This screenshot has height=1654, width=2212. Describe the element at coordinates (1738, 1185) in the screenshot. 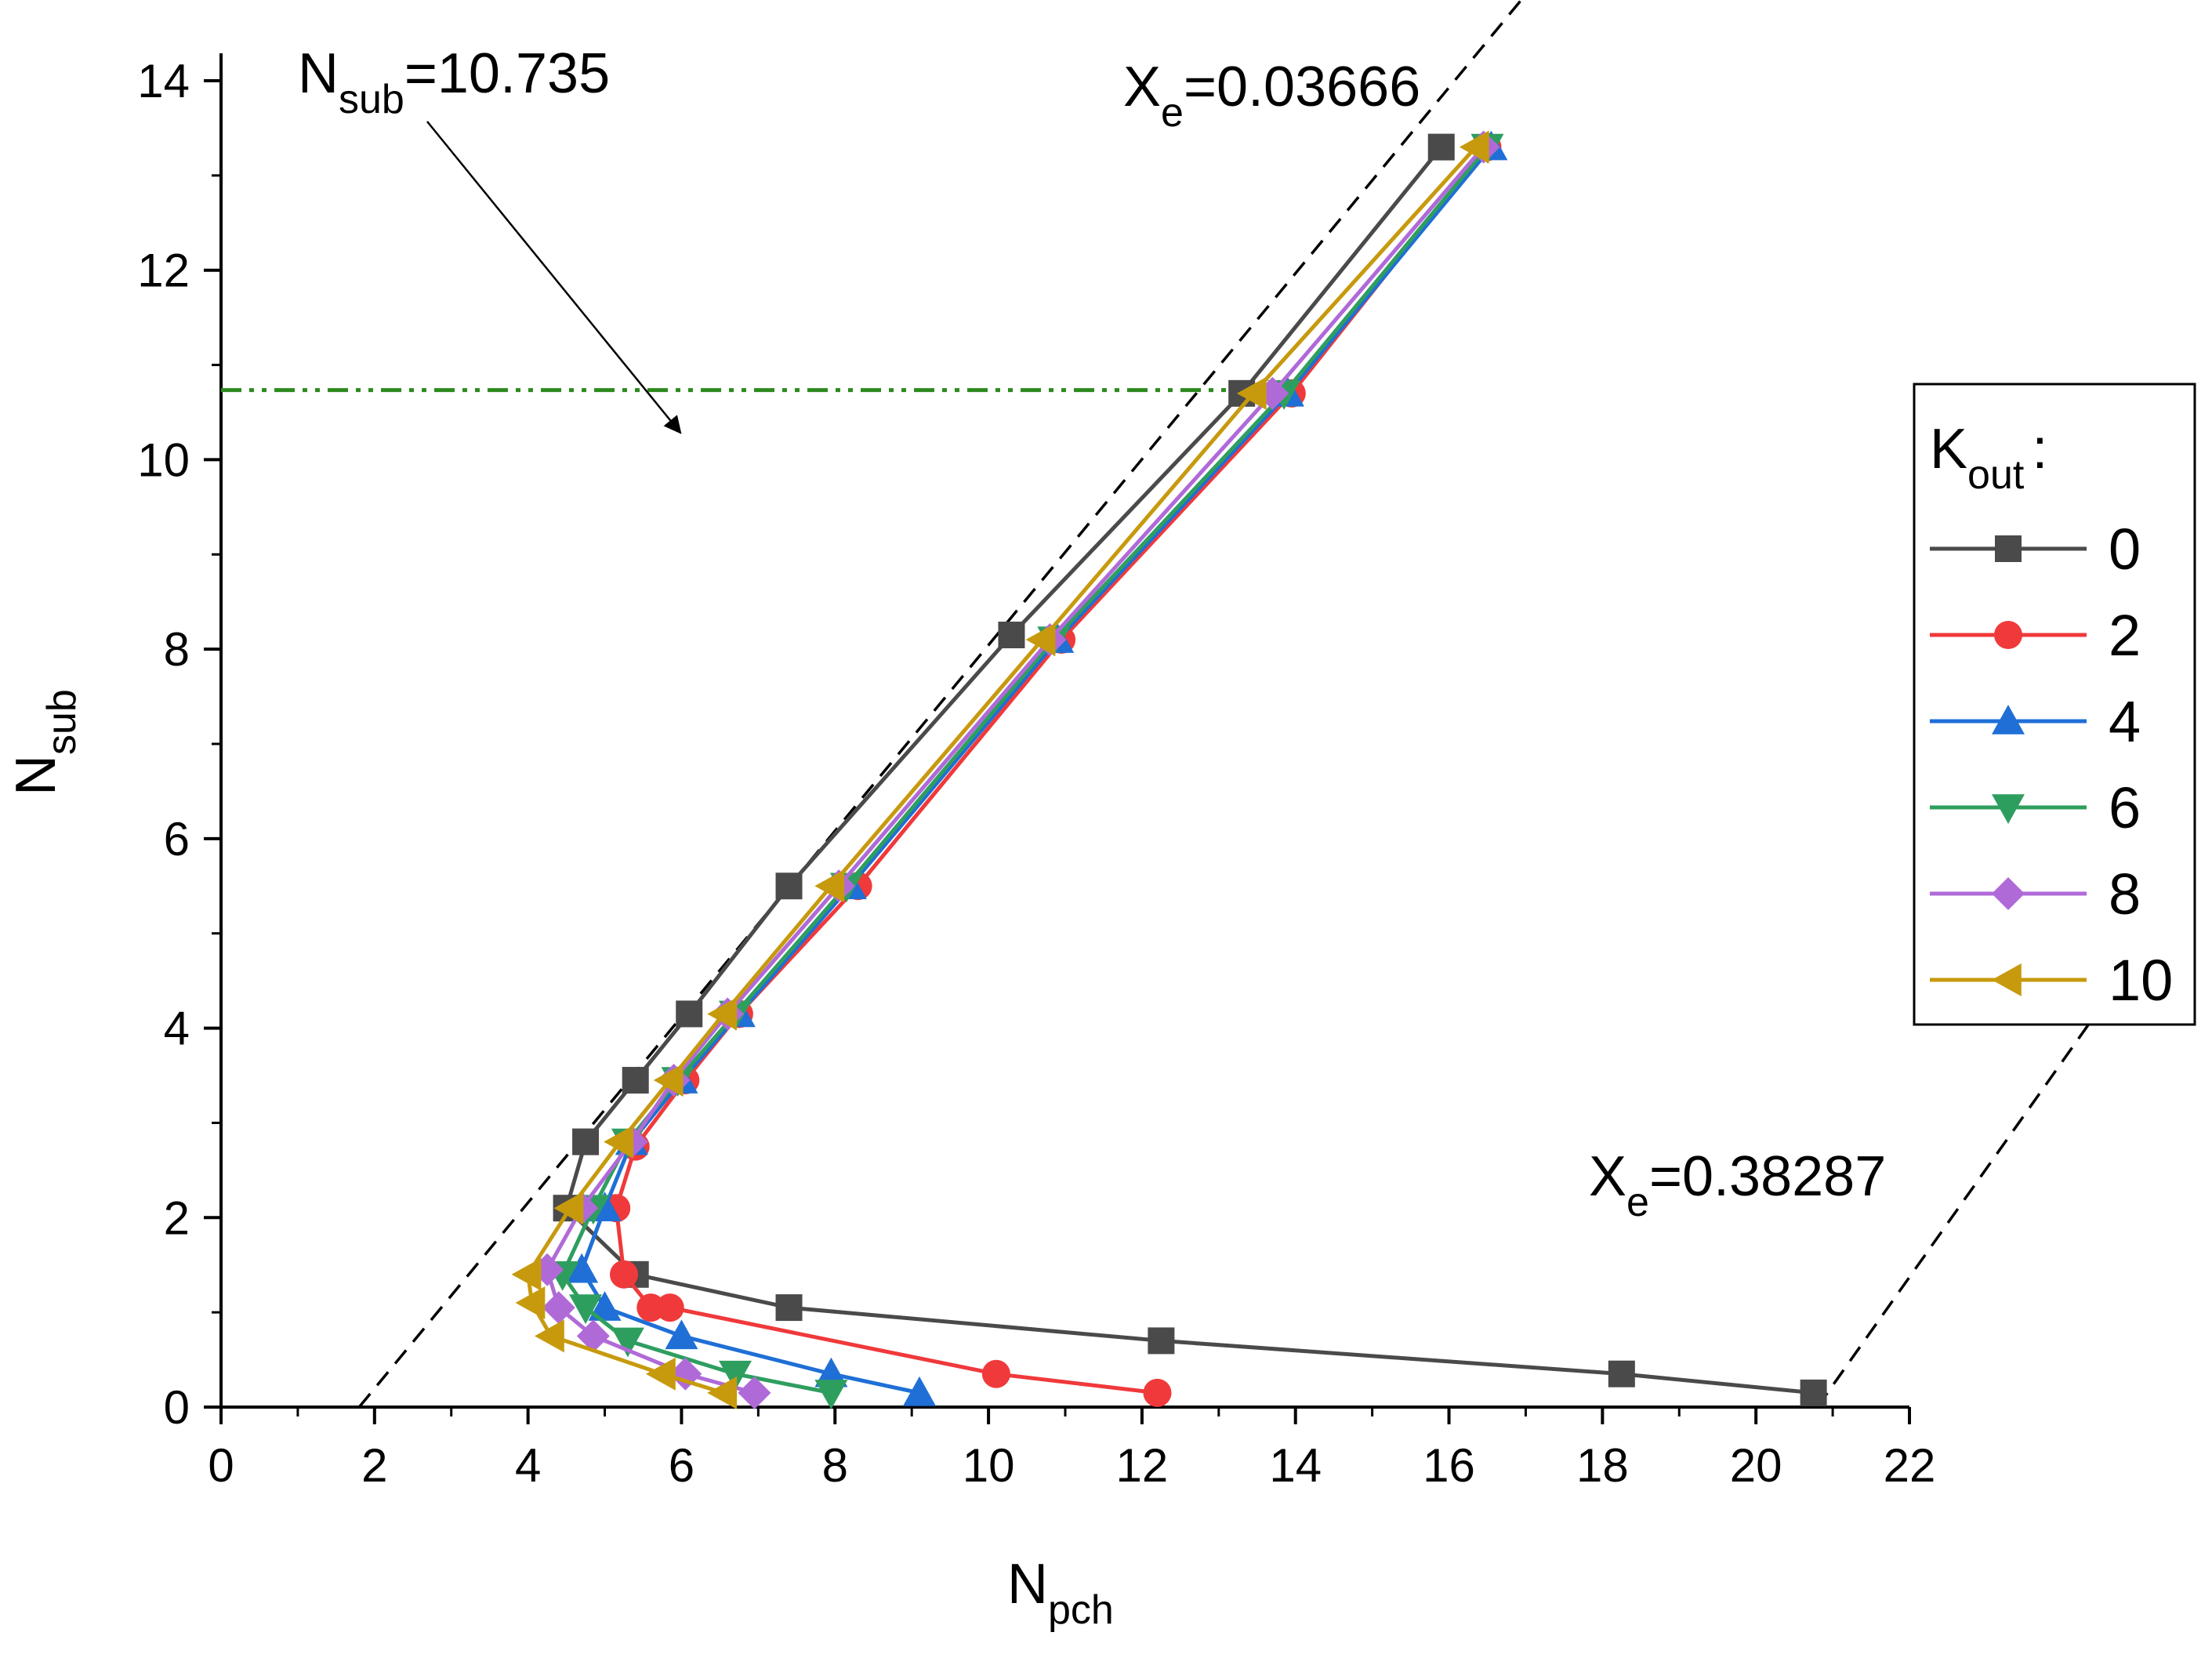

I see `xe-high-annotation: Xe=0.38287` at that location.